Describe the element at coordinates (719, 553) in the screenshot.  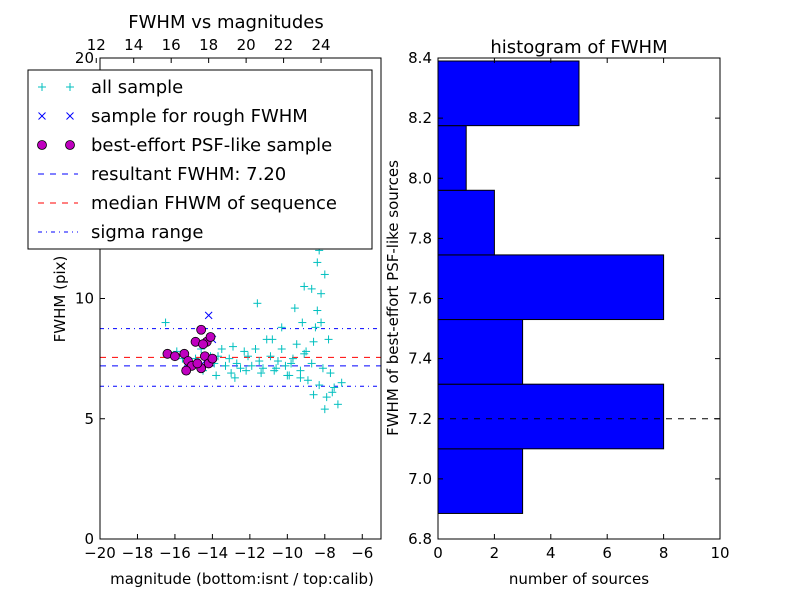
I see `hist-x-tick-label-5: 10` at that location.